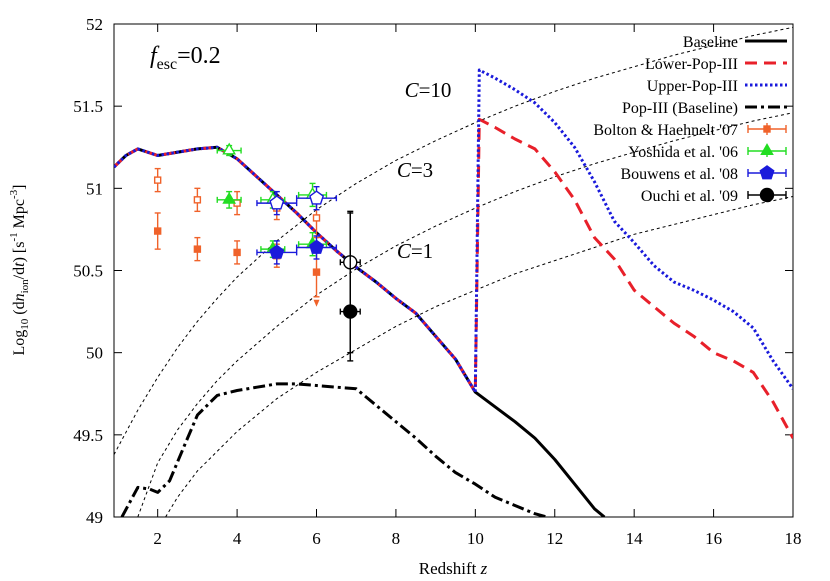 Image resolution: width=830 pixels, height=581 pixels. Describe the element at coordinates (14, 236) in the screenshot. I see `ylabel-i: -1` at that location.